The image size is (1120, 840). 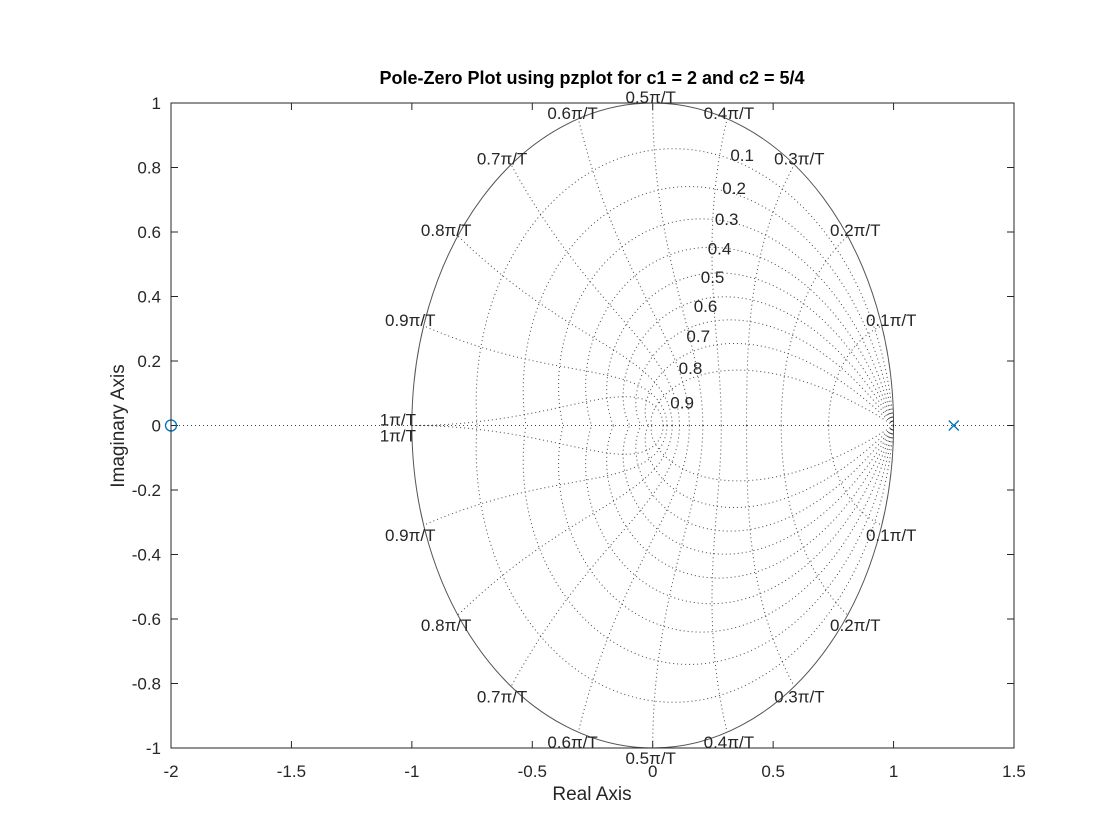 I want to click on frequency-label-lower: 0.6π/T, so click(x=572, y=742).